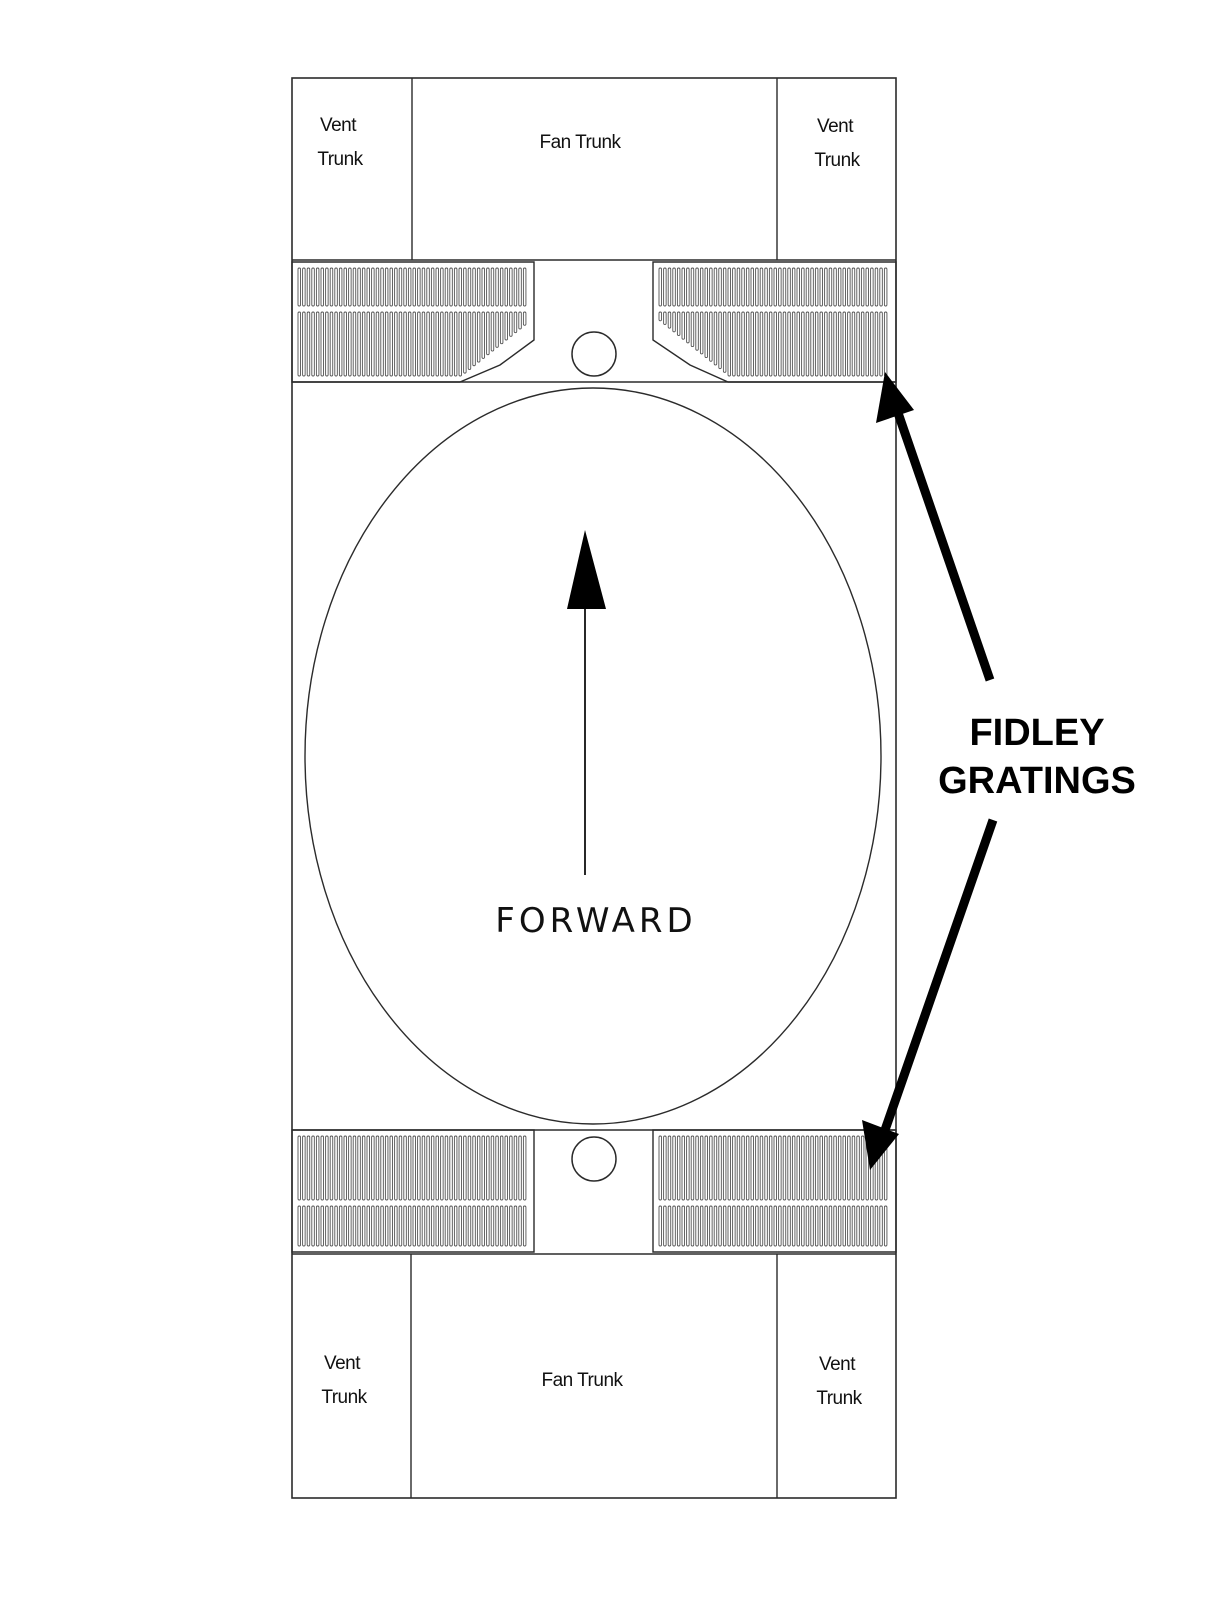  I want to click on callout-label-line1: FIDLEY, so click(1036, 733).